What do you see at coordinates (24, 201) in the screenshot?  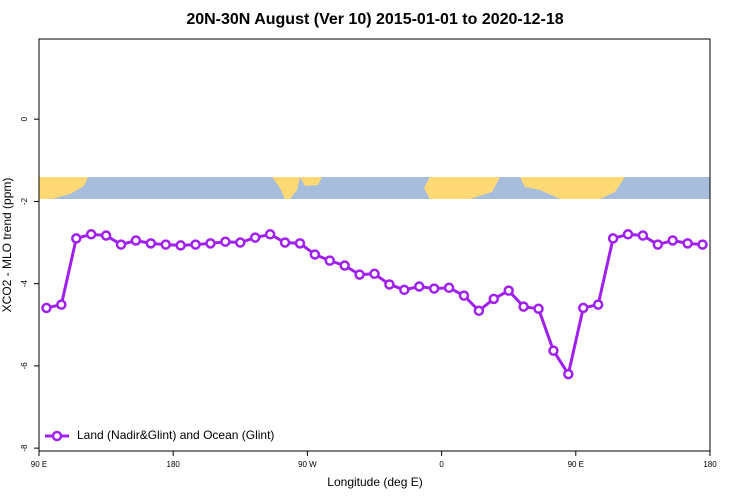 I see `y-tick-label: -2` at bounding box center [24, 201].